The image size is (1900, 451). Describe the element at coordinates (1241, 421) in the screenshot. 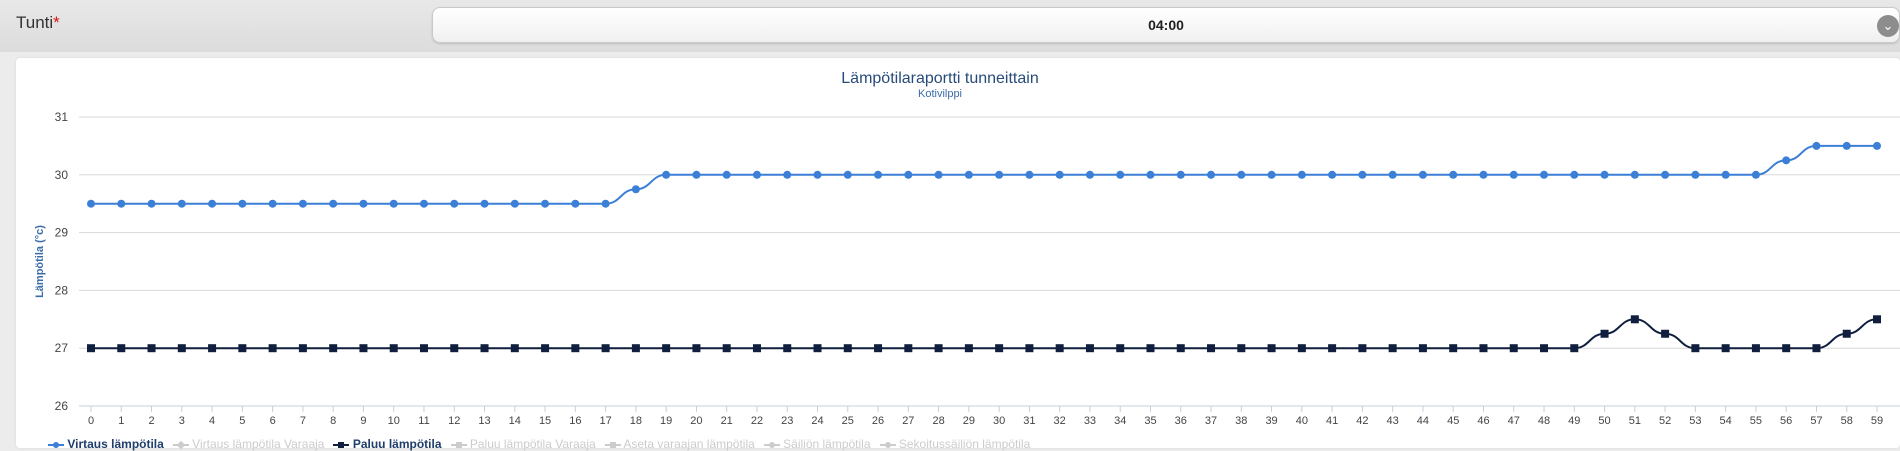

I see `x-tick-label: 38` at that location.